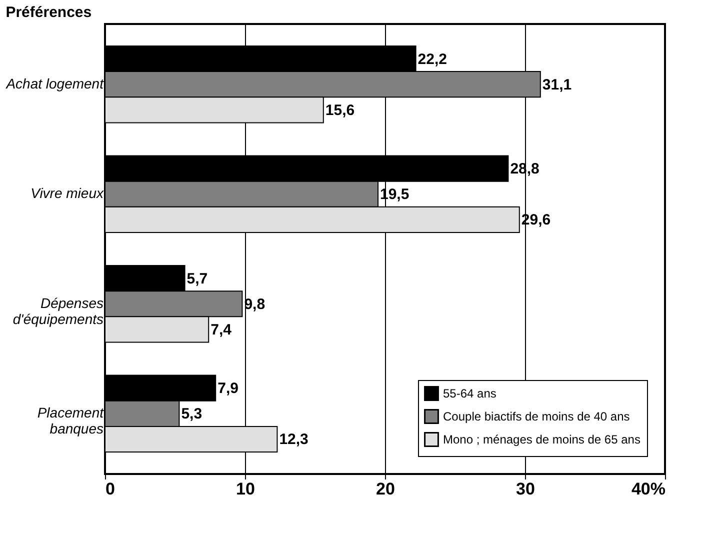 The width and height of the screenshot is (727, 557). Describe the element at coordinates (67, 193) in the screenshot. I see `y-tick-label: Vivre mieux` at that location.